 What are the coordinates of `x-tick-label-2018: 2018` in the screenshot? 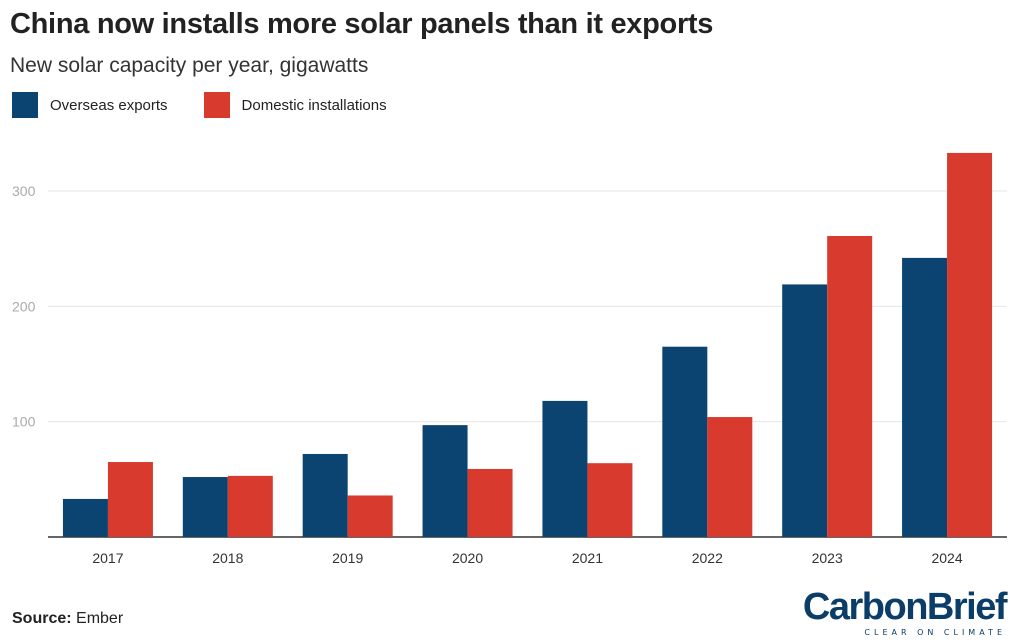 It's located at (227, 558).